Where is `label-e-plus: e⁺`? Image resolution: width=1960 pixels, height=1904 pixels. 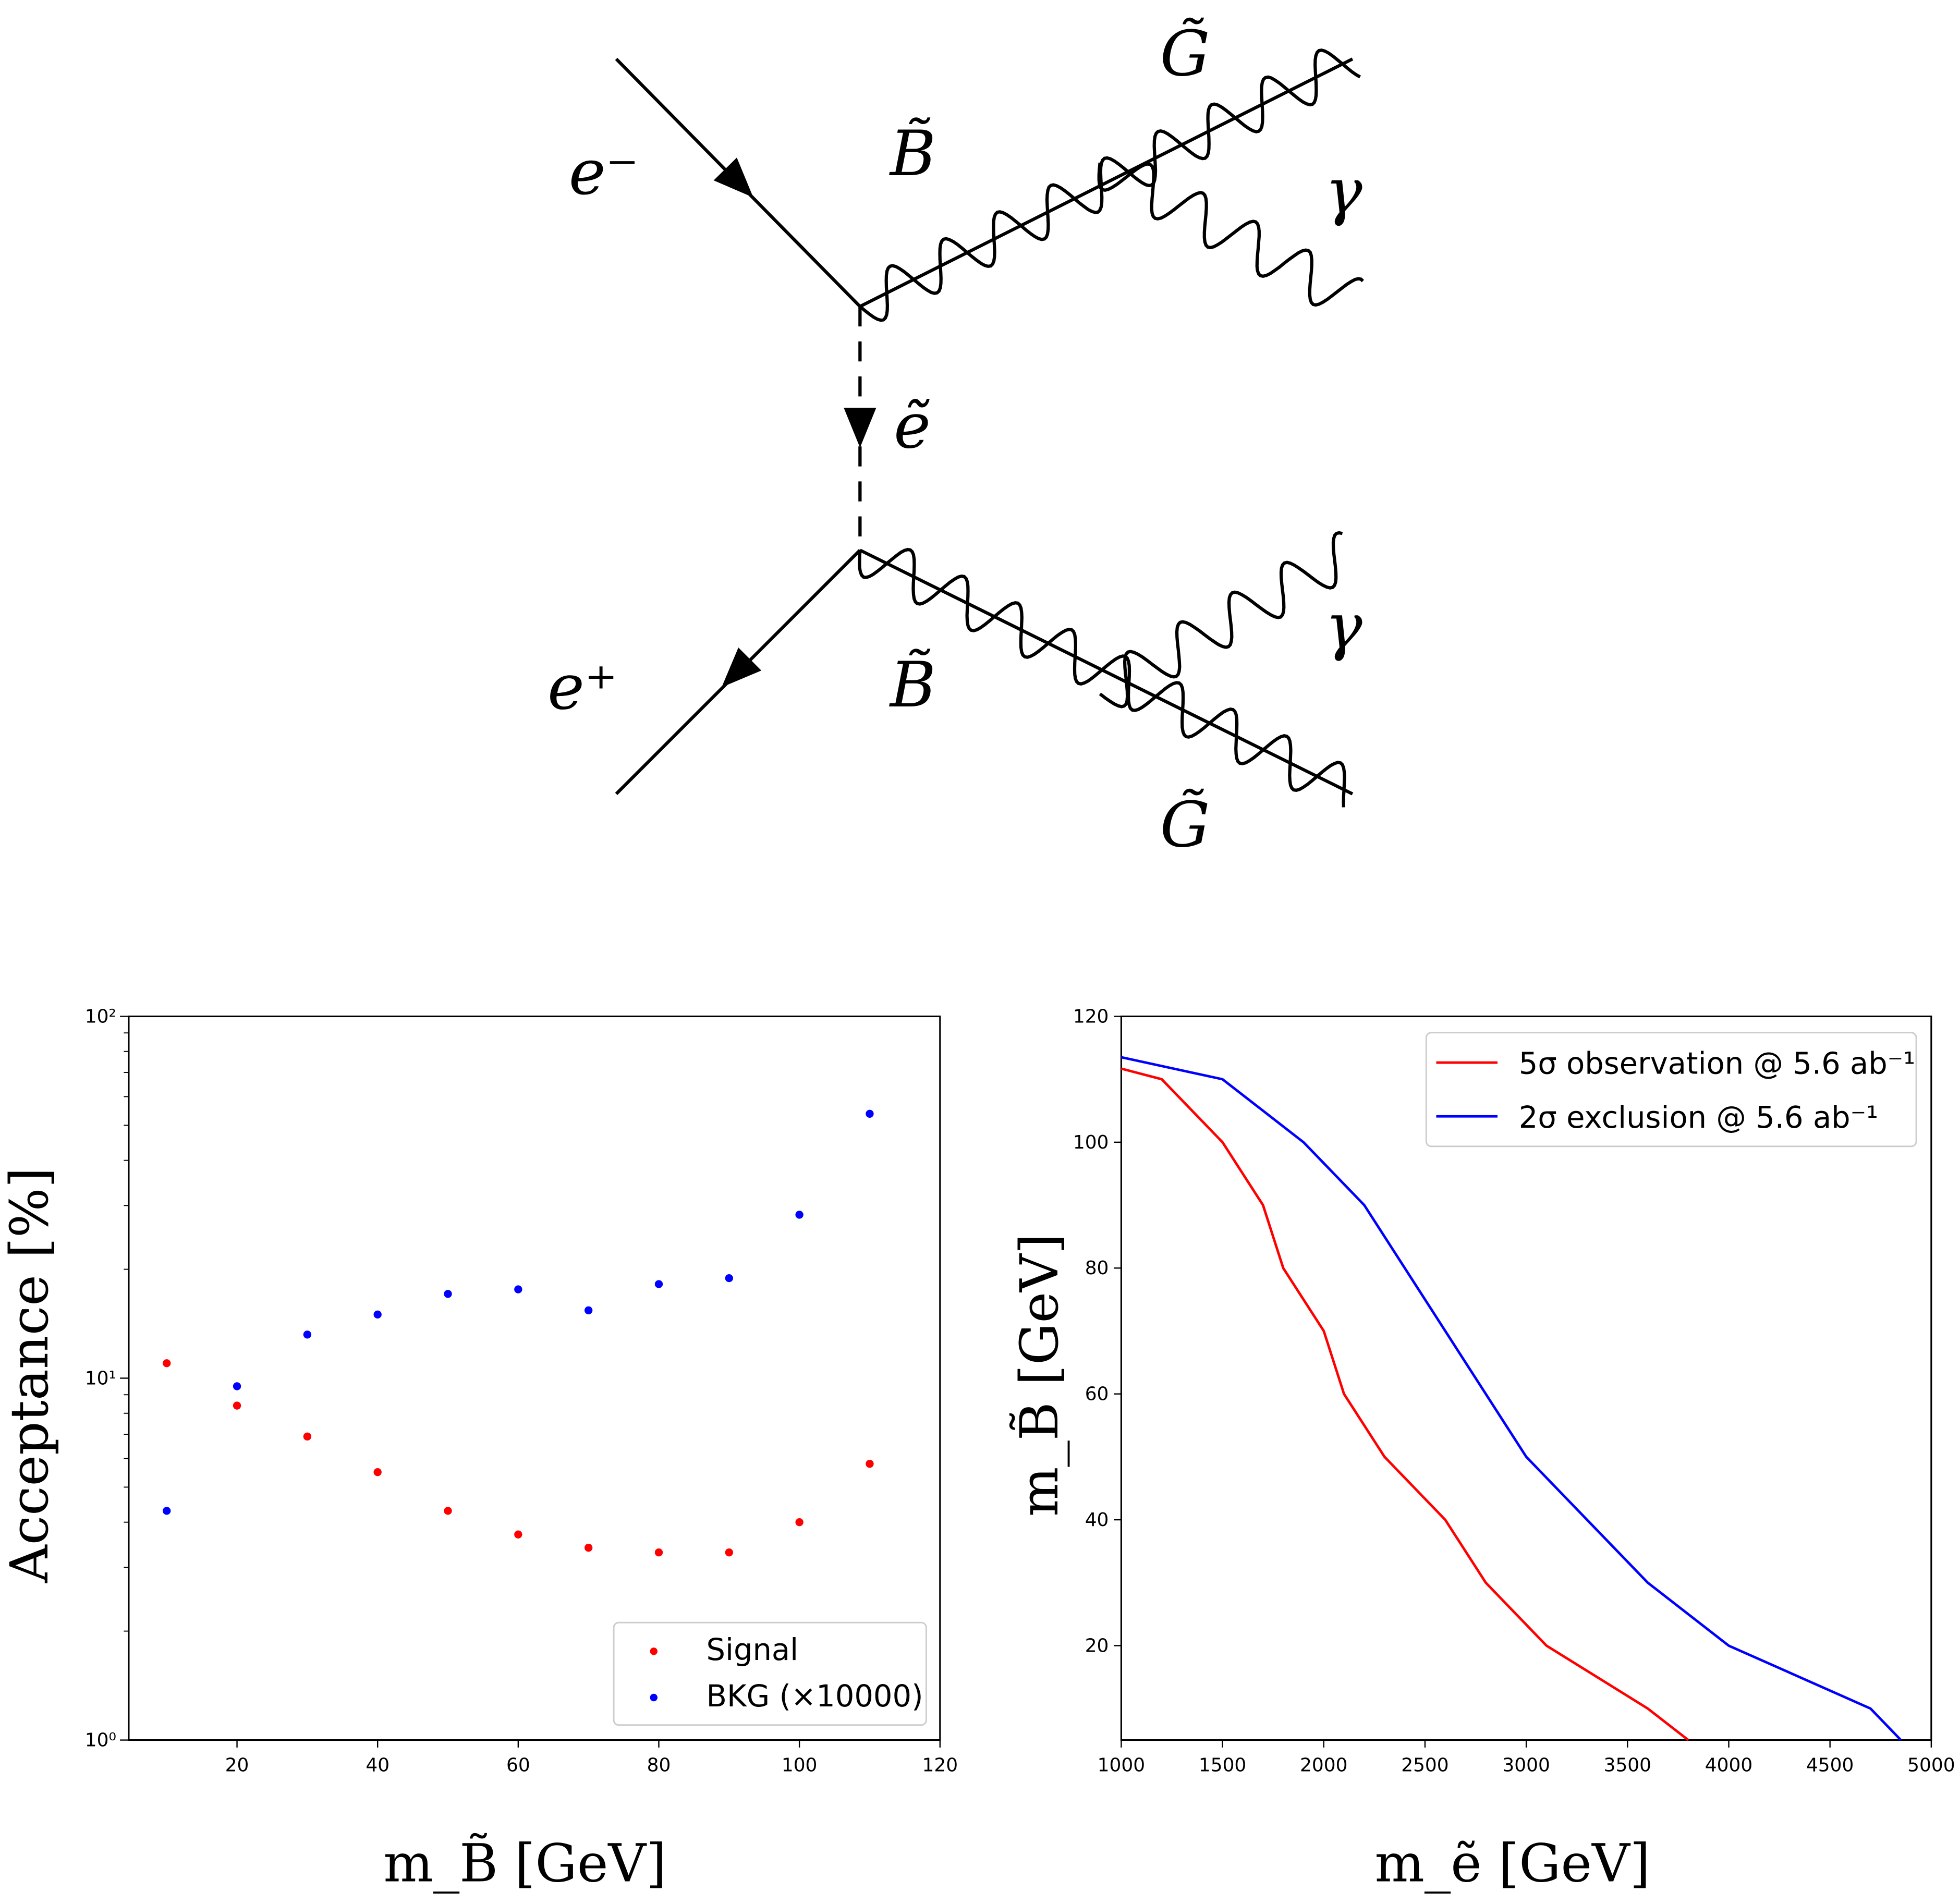 label-e-plus: e⁺ is located at coordinates (582, 688).